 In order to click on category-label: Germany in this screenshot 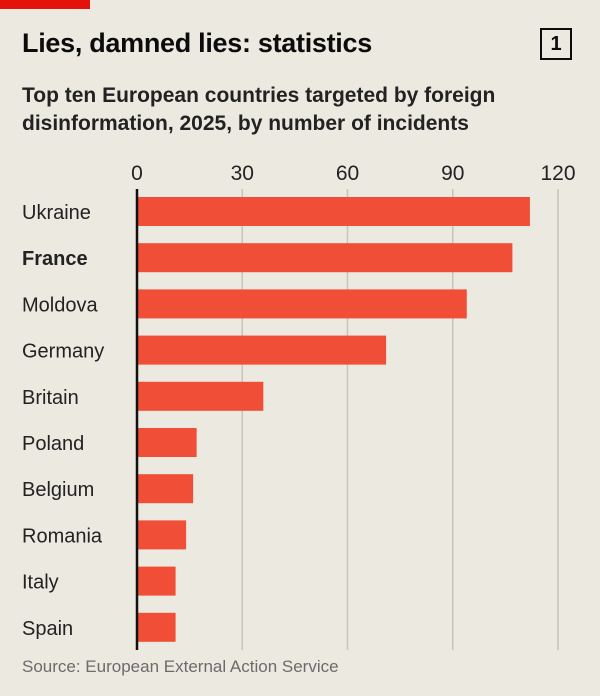, I will do `click(63, 352)`.